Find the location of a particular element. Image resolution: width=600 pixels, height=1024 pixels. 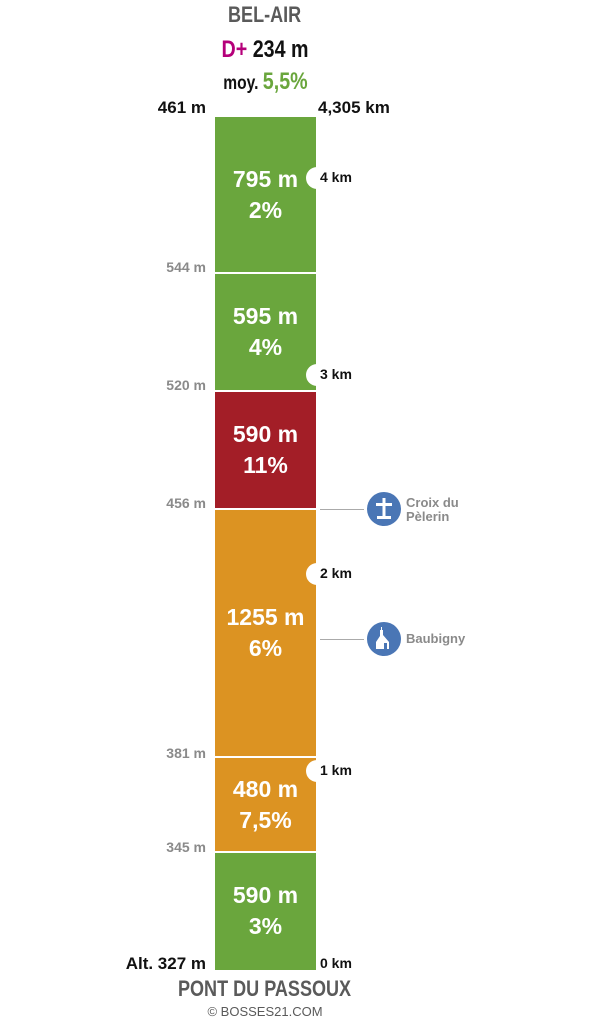

segment-1: 795 m 2% is located at coordinates (265, 195).